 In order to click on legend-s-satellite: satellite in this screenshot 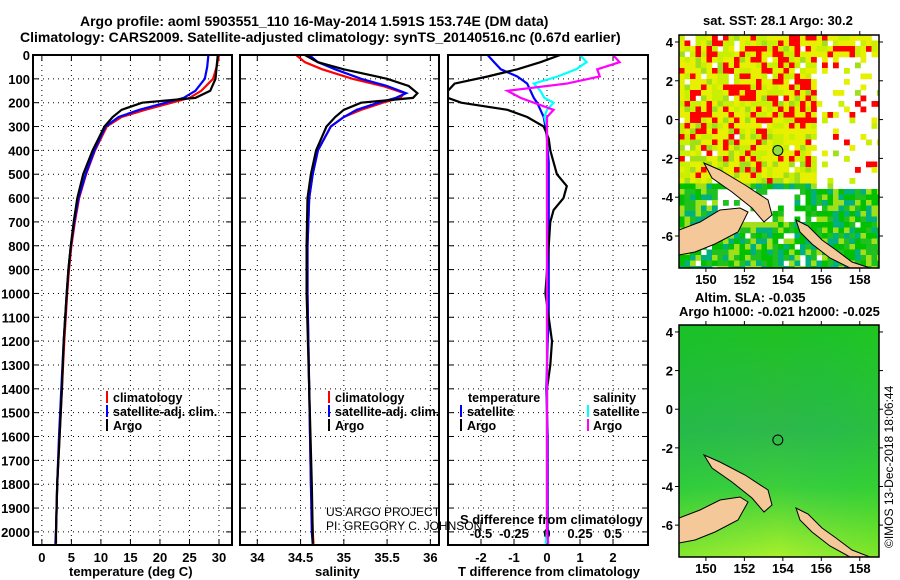, I will do `click(616, 412)`.